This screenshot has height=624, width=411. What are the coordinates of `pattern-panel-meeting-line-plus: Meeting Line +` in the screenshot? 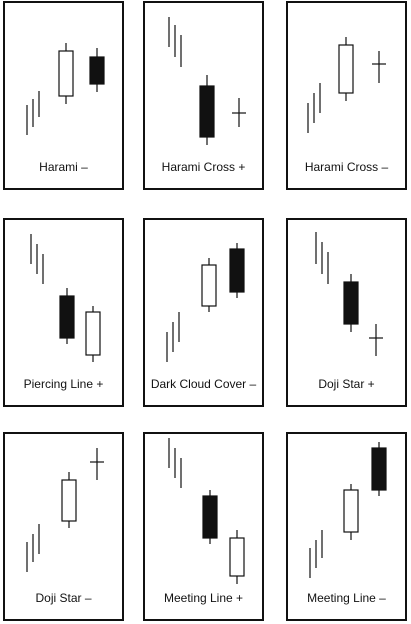 It's located at (203, 526).